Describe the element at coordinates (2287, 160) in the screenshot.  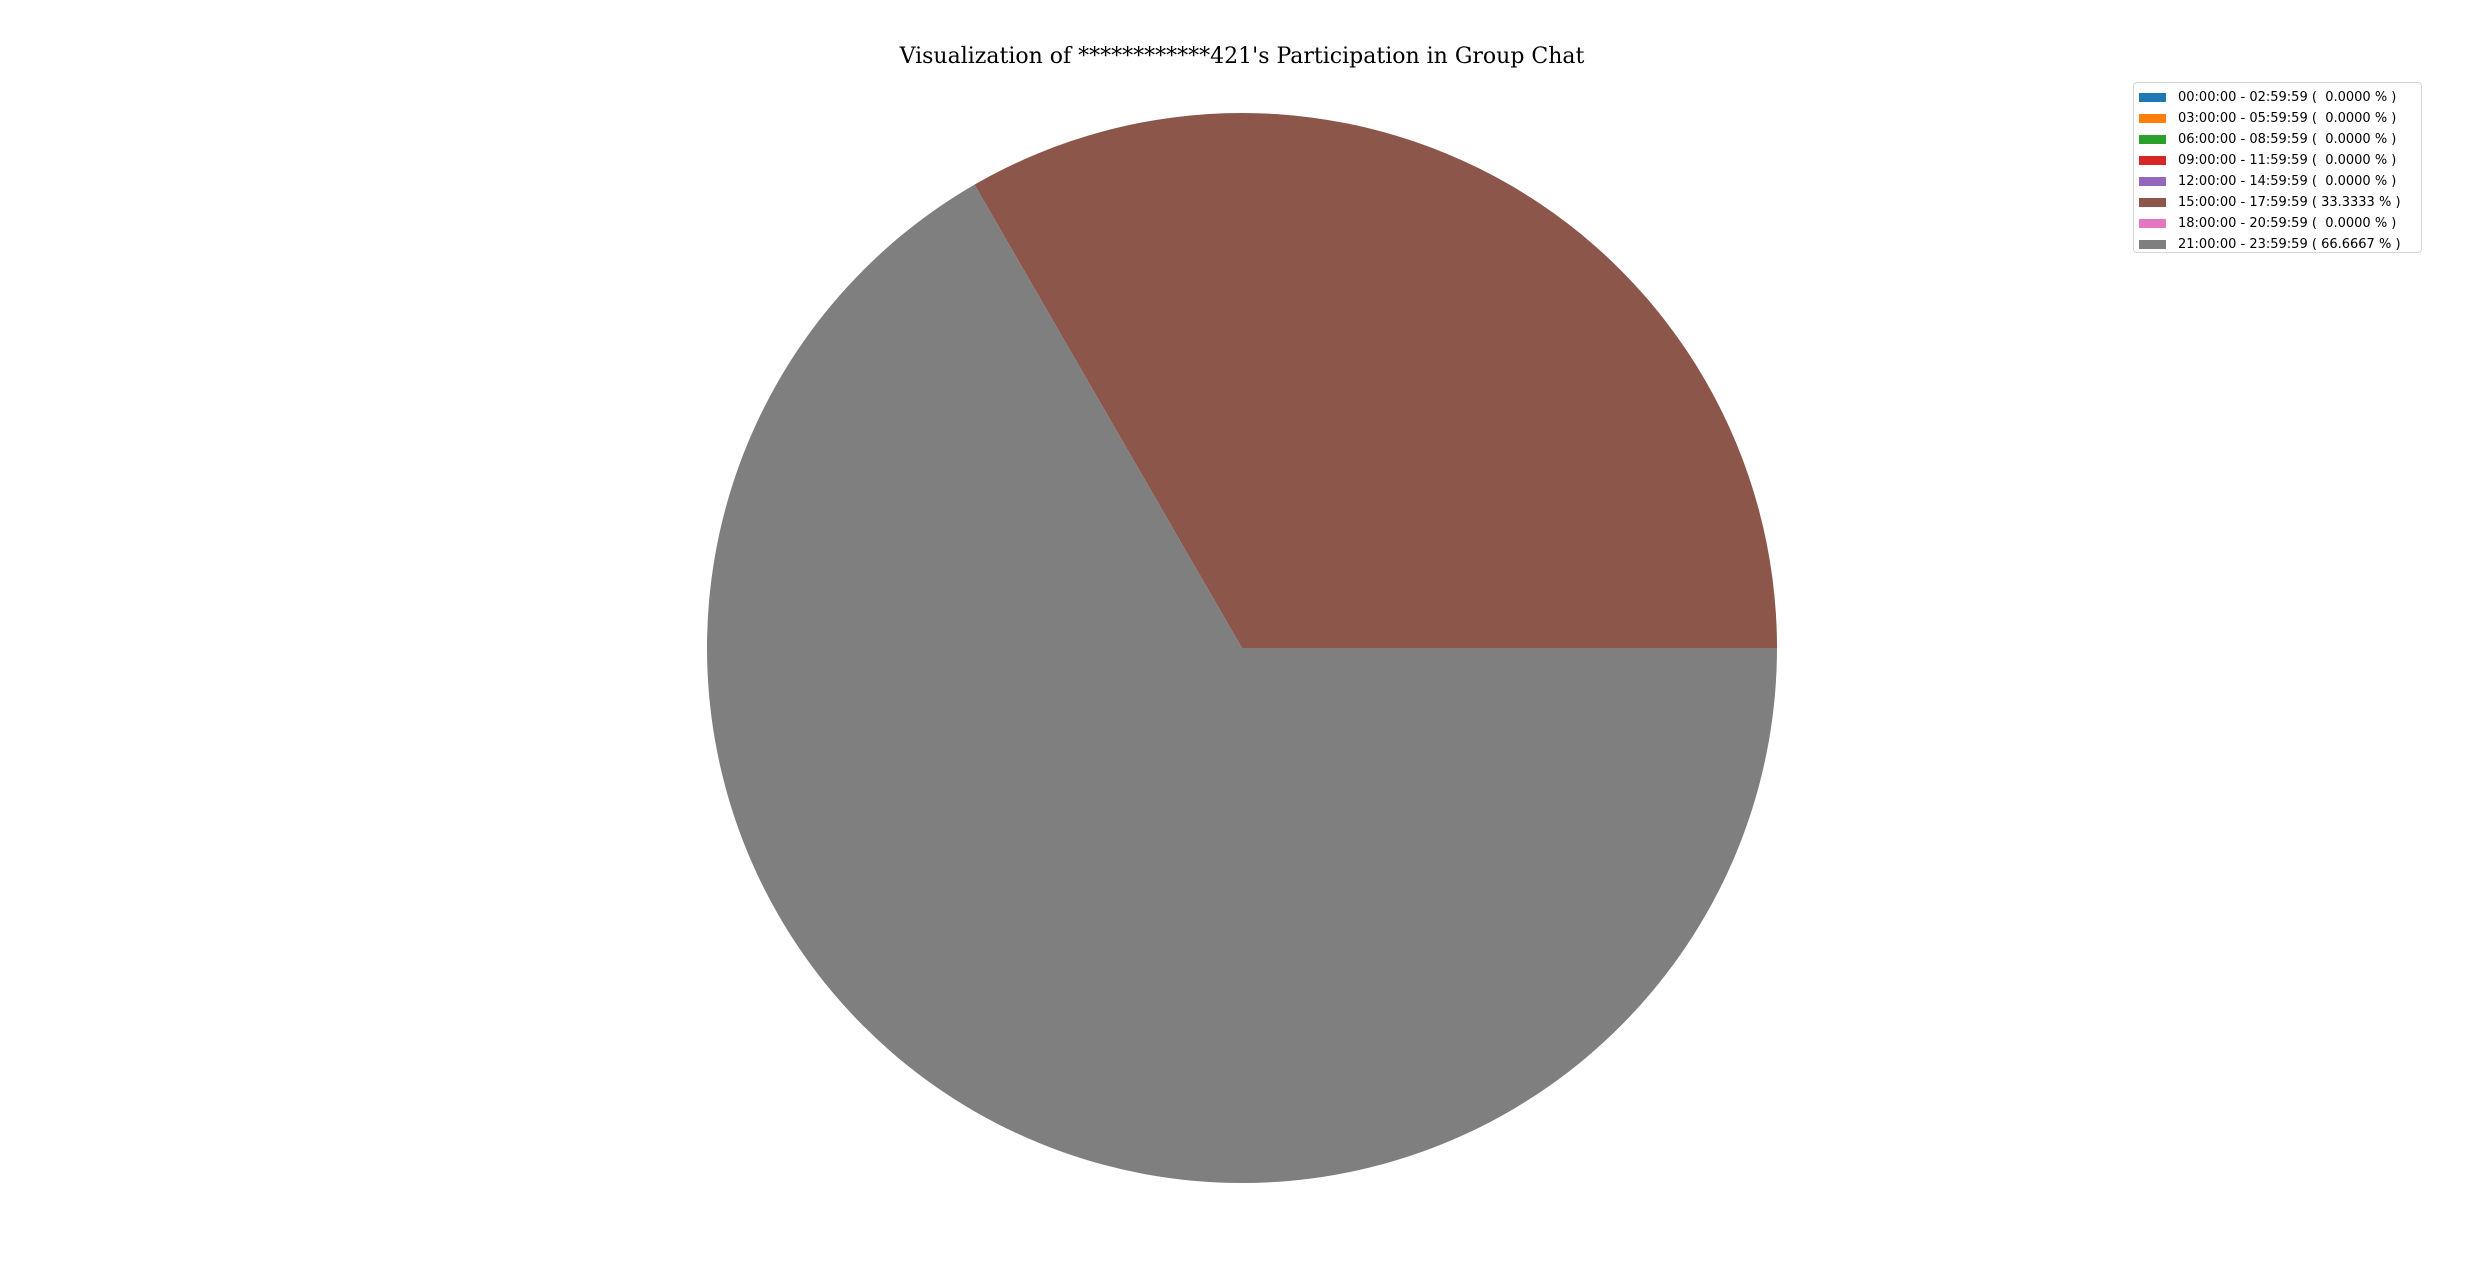
I see `legend-label: 09:00:00 - 11:59:59 ( 0.0000 % )` at that location.